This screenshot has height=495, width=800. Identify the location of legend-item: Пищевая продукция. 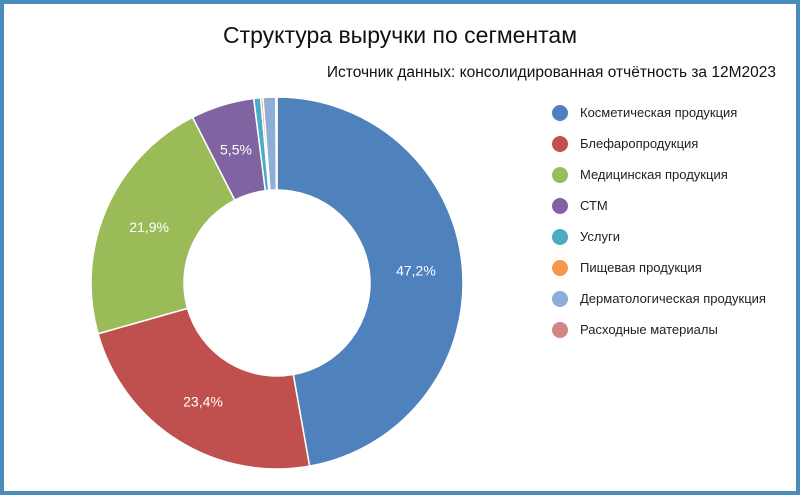
(659, 267).